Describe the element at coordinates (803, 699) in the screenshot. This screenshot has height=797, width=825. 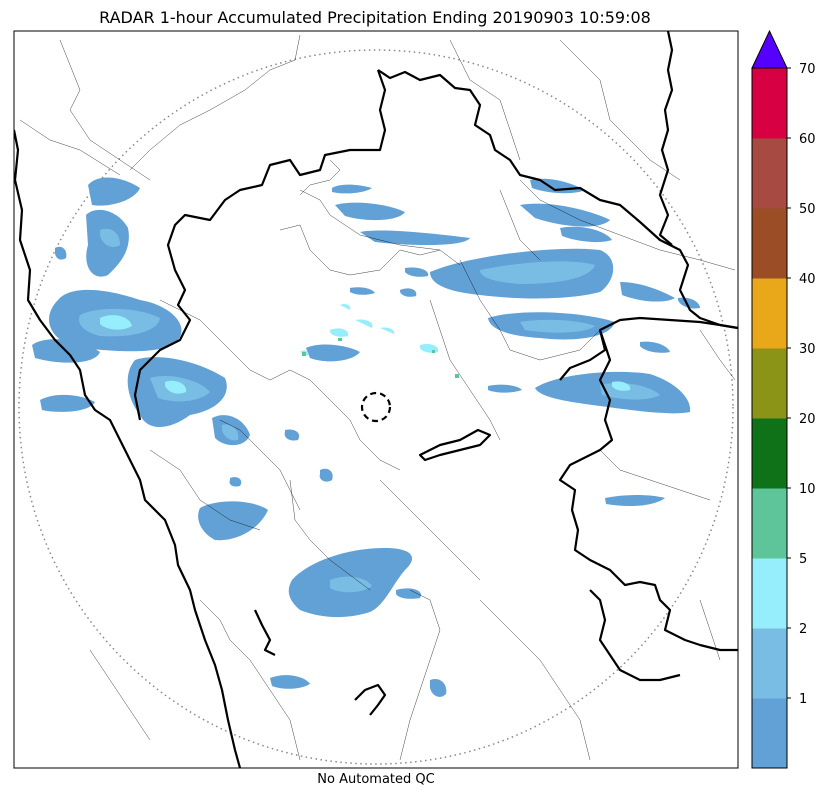
I see `colorbar-tick-label: 1` at that location.